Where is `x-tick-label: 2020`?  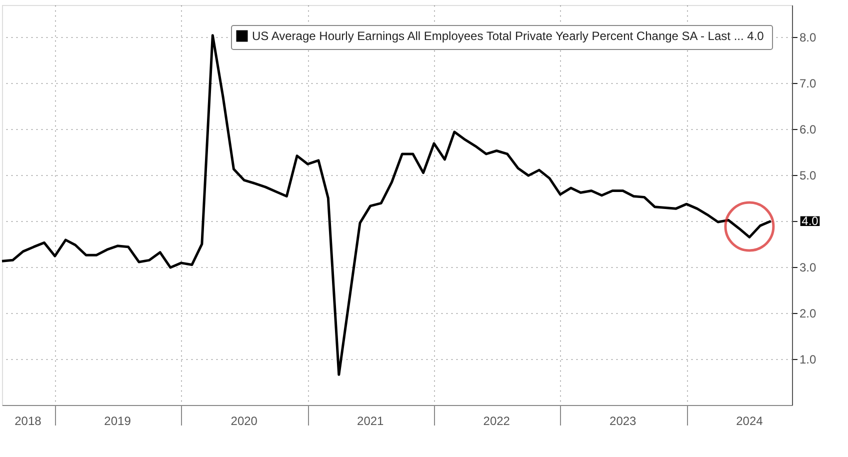
x-tick-label: 2020 is located at coordinates (244, 421).